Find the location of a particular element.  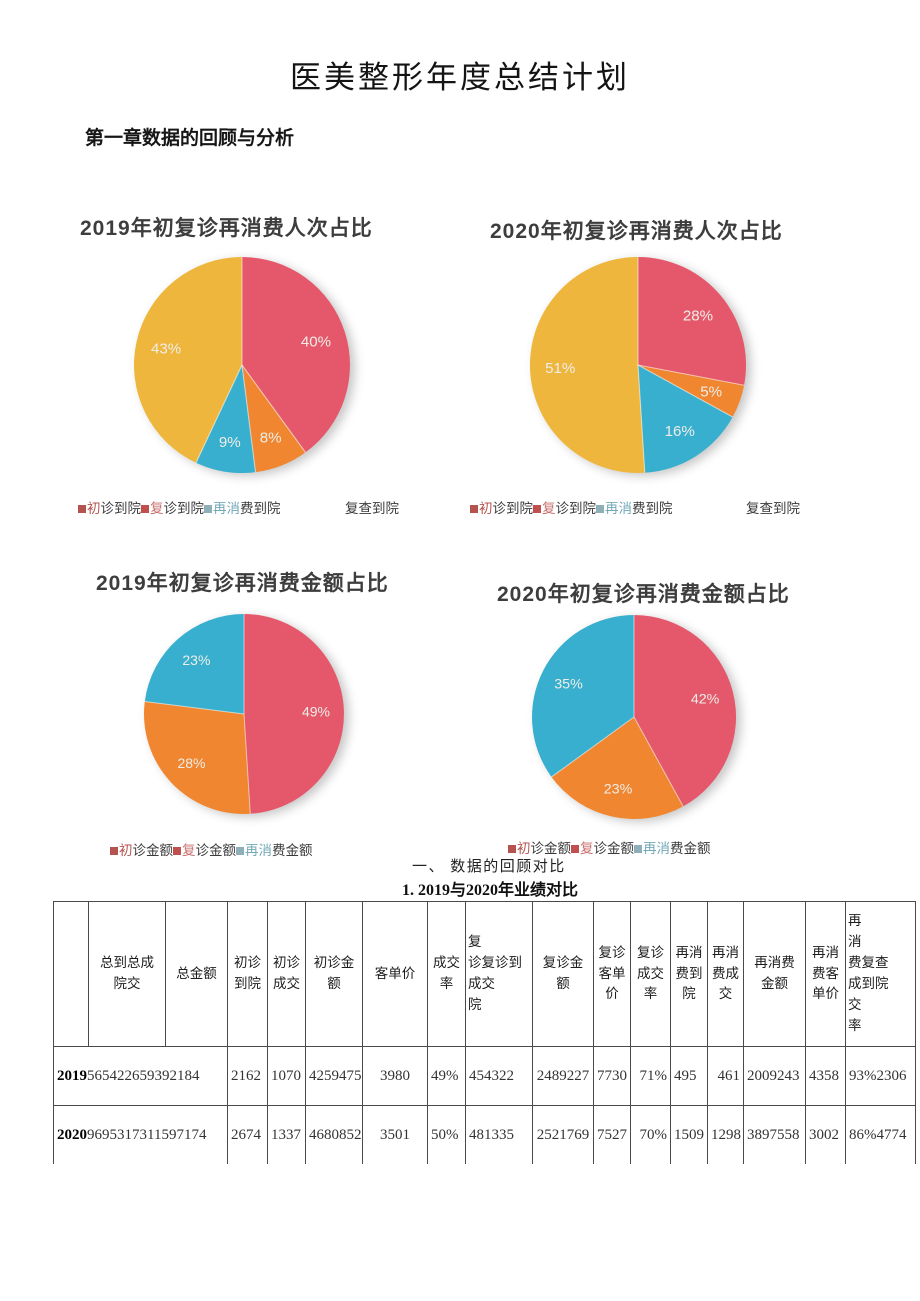

table-header-cell: 初诊金 额 is located at coordinates (334, 974).